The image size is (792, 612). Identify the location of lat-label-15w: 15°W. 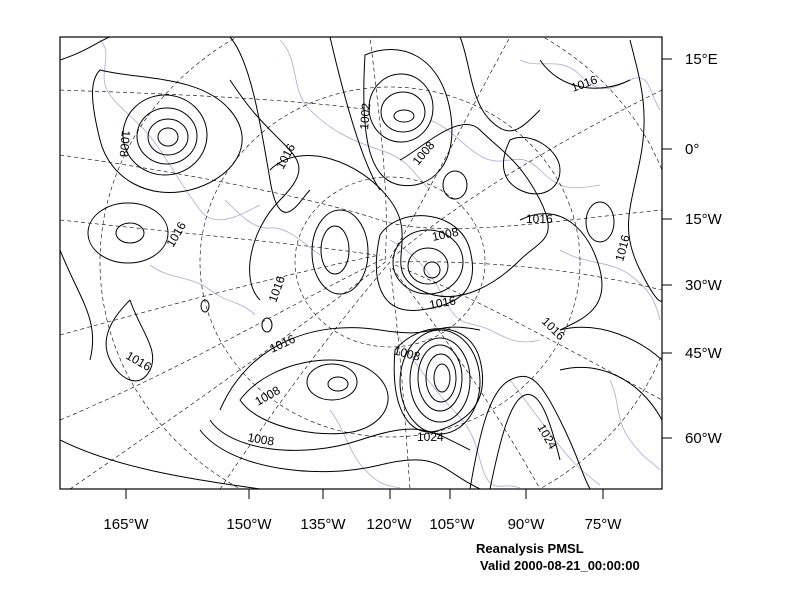
(704, 219).